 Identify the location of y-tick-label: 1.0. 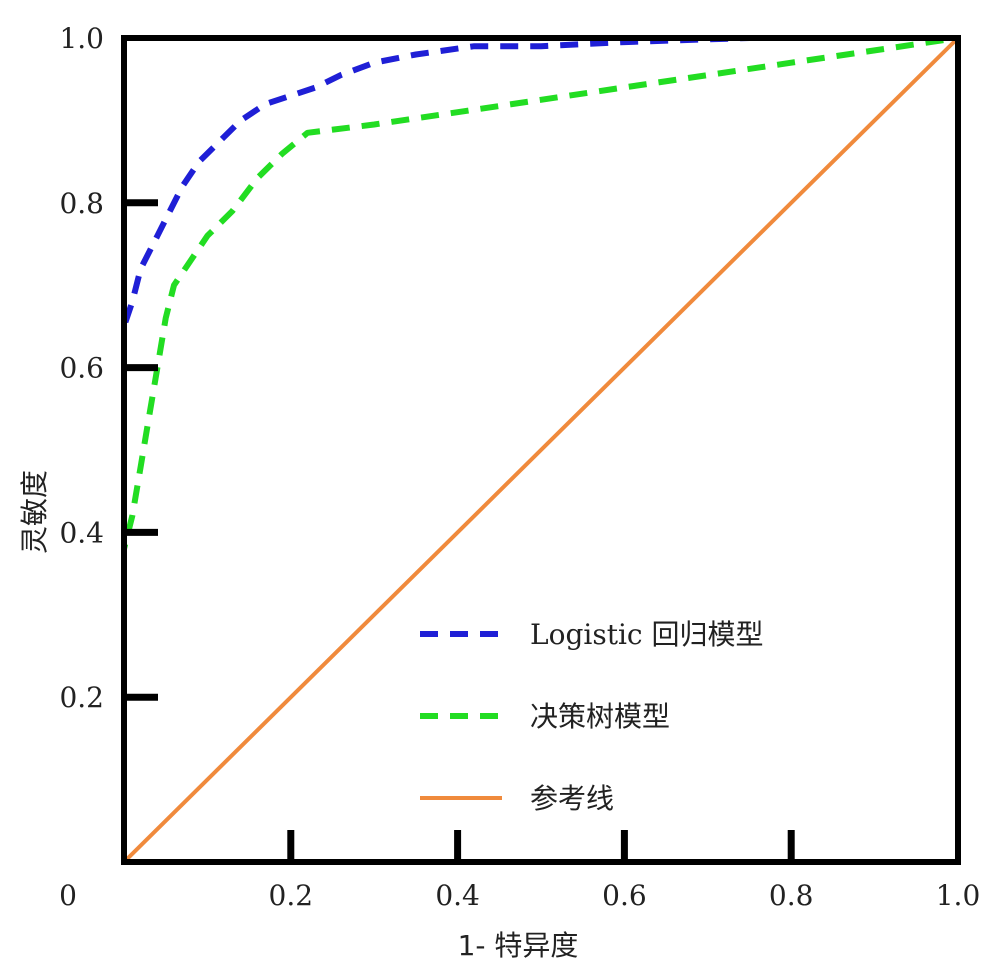
(81, 38).